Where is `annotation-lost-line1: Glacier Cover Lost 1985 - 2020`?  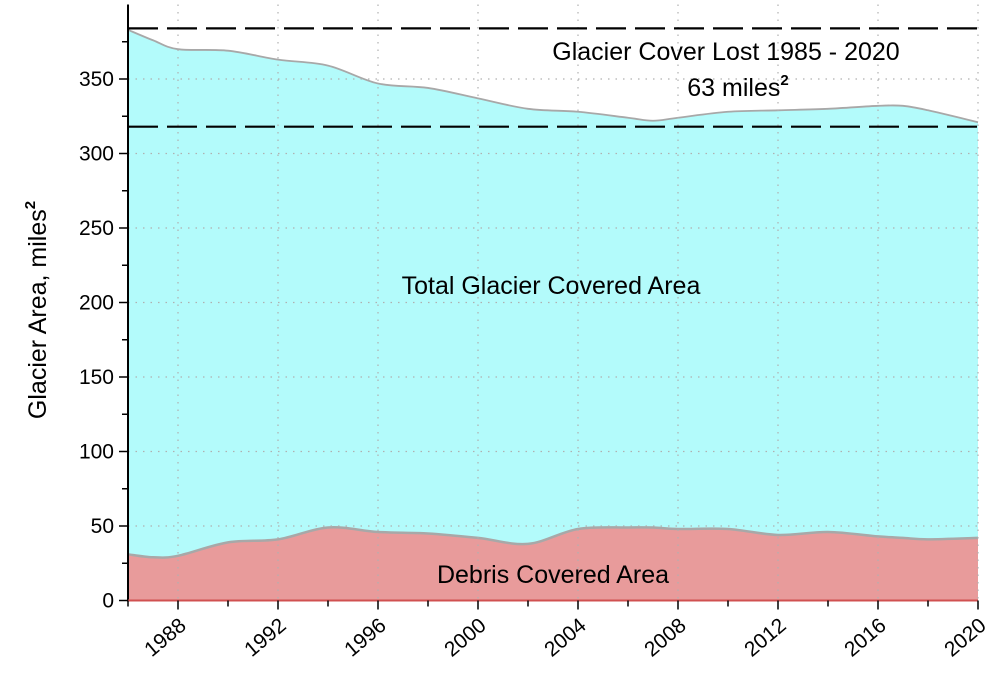
annotation-lost-line1: Glacier Cover Lost 1985 - 2020 is located at coordinates (725, 52).